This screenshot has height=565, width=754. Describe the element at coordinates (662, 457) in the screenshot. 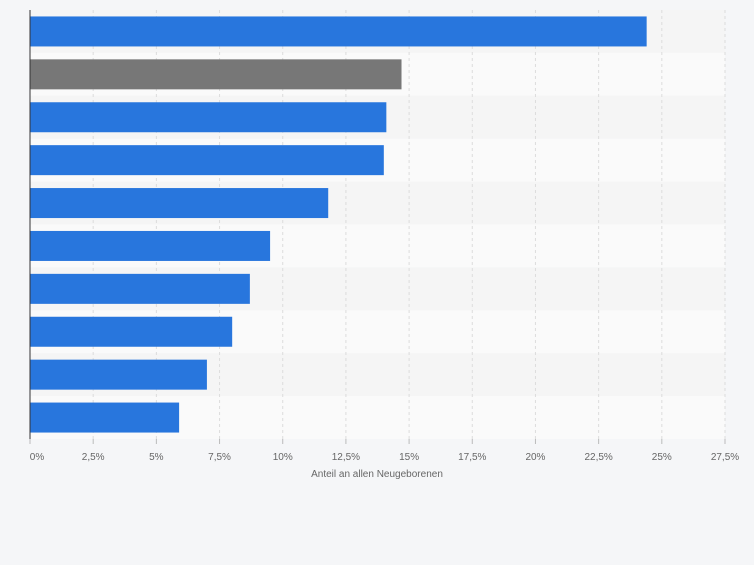

I see `x-tick-label: 25%` at that location.